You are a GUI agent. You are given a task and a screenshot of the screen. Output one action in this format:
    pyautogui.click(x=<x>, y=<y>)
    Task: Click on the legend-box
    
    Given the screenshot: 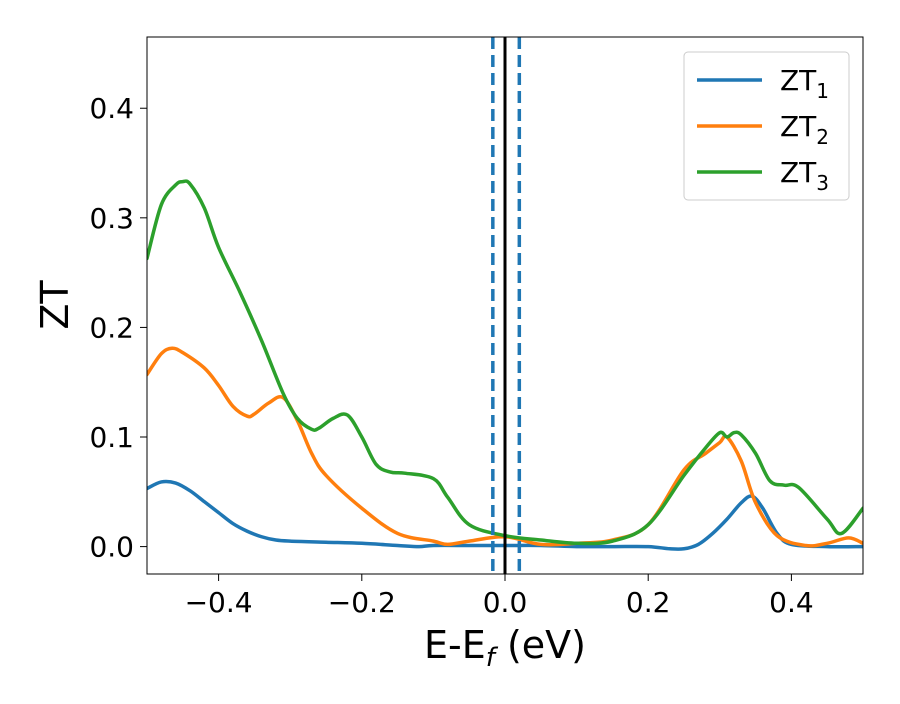 What is the action you would take?
    pyautogui.click(x=766, y=126)
    